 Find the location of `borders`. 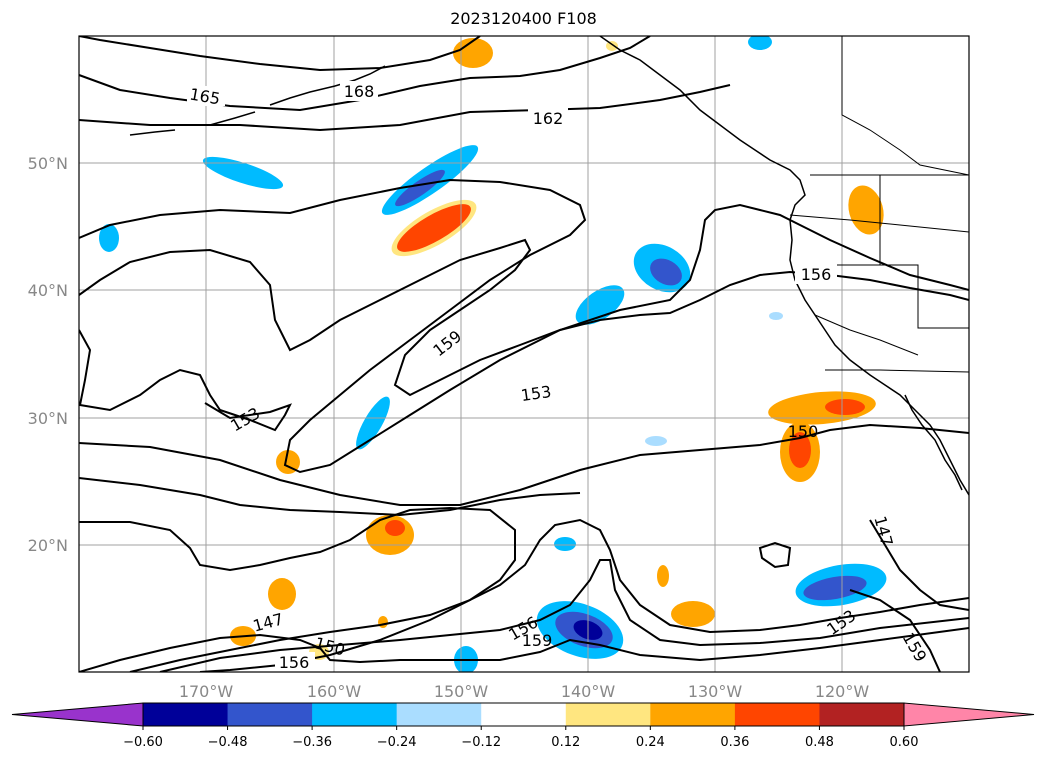

borders is located at coordinates (879, 204).